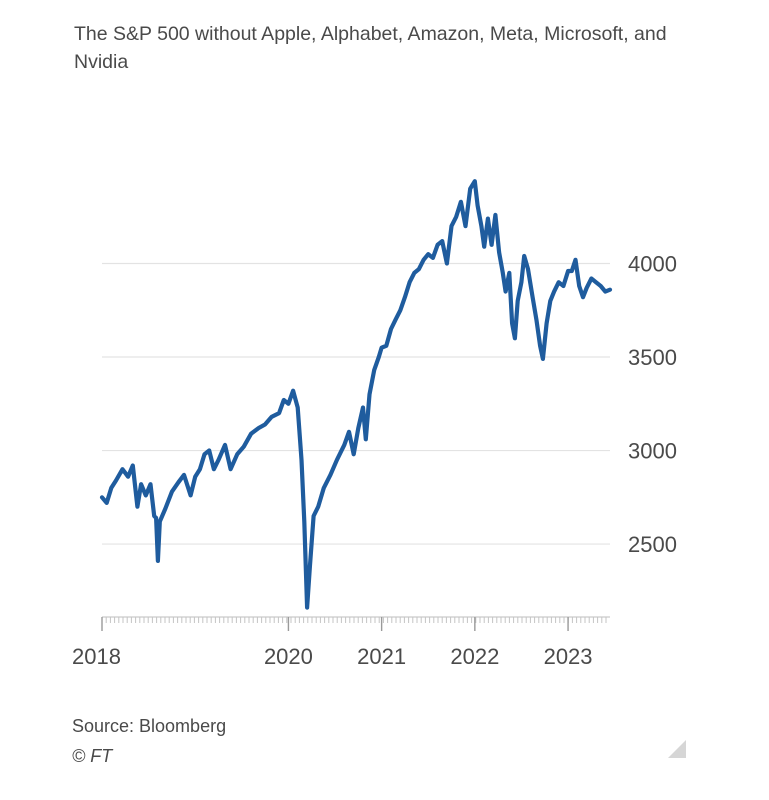 This screenshot has height=800, width=769. What do you see at coordinates (355, 623) in the screenshot?
I see `x-axis` at bounding box center [355, 623].